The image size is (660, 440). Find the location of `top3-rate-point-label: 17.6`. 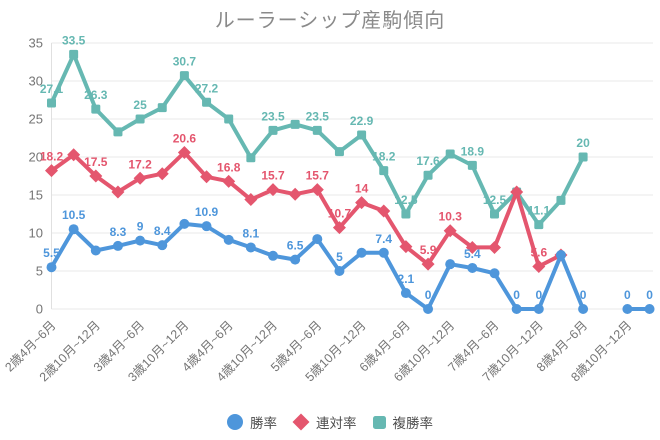

top3-rate-point-label: 17.6 is located at coordinates (428, 161).